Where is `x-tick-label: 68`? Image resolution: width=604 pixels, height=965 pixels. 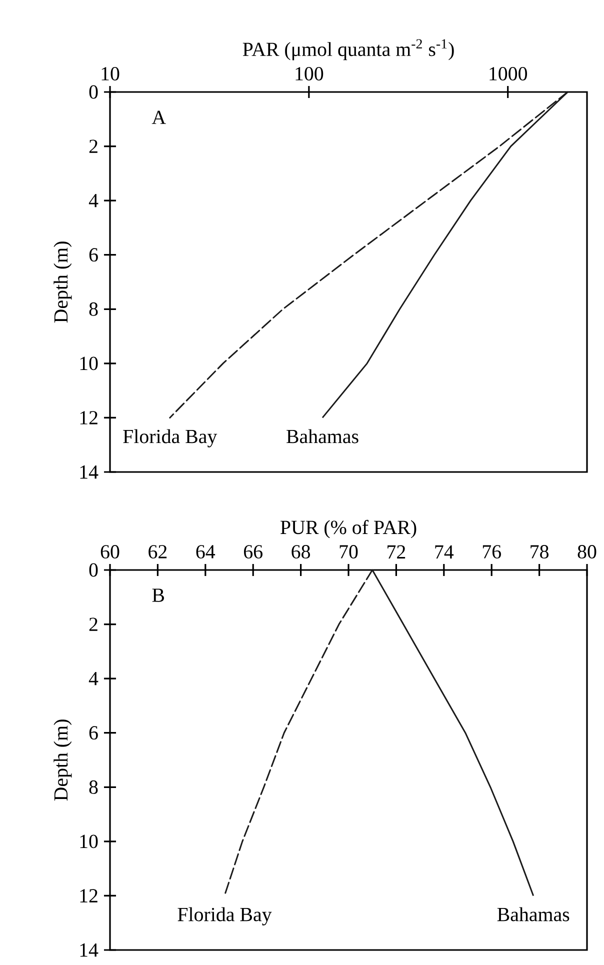 x-tick-label: 68 is located at coordinates (301, 551).